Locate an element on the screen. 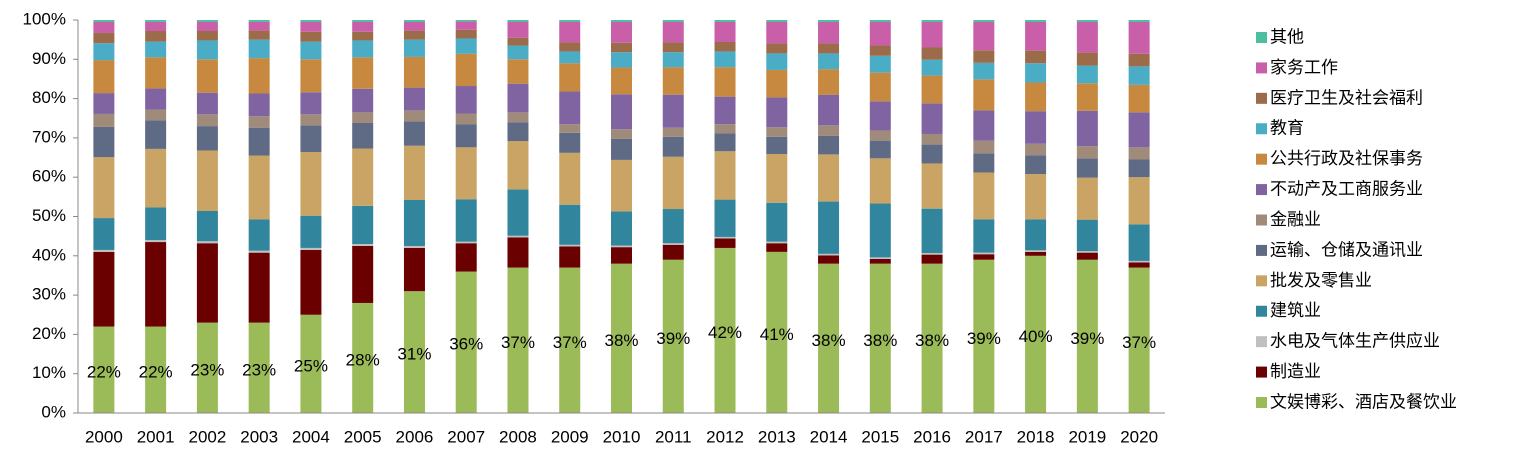  data-label: 22% is located at coordinates (156, 371).